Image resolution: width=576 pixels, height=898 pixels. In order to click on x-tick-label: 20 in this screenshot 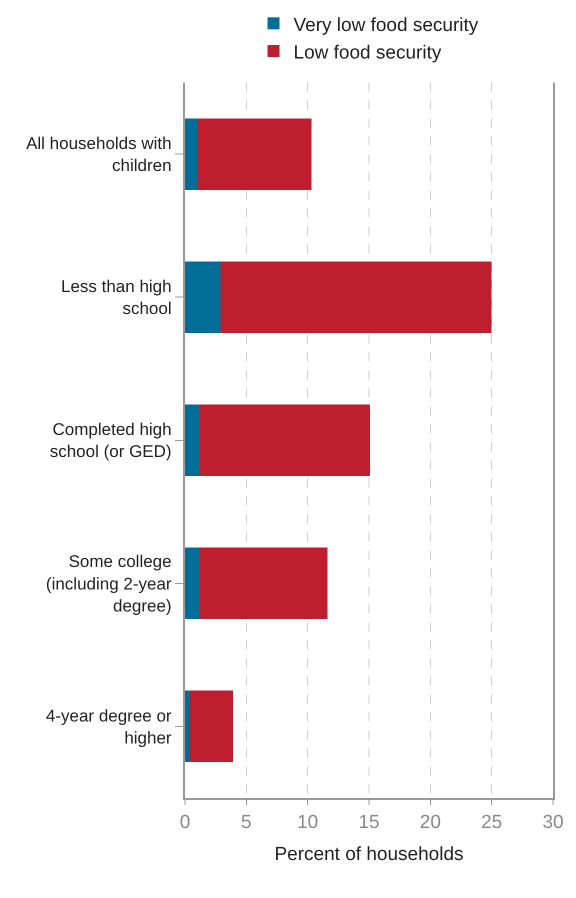, I will do `click(430, 822)`.